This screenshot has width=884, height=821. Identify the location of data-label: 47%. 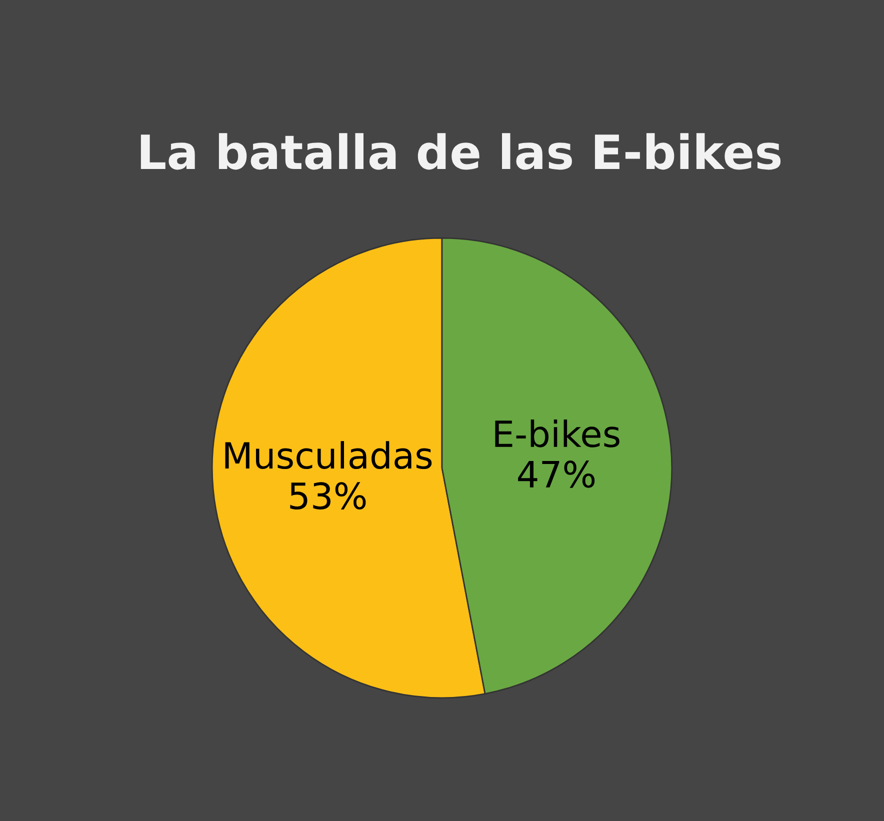
(556, 474).